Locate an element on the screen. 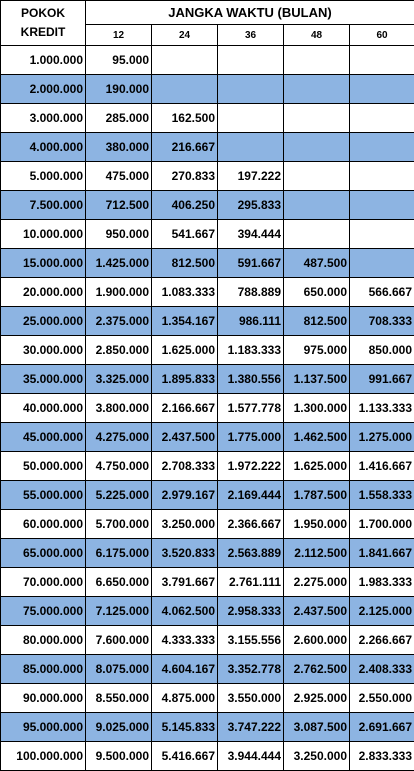 The image size is (414, 771). installment-36-cell: 295.833 is located at coordinates (251, 205).